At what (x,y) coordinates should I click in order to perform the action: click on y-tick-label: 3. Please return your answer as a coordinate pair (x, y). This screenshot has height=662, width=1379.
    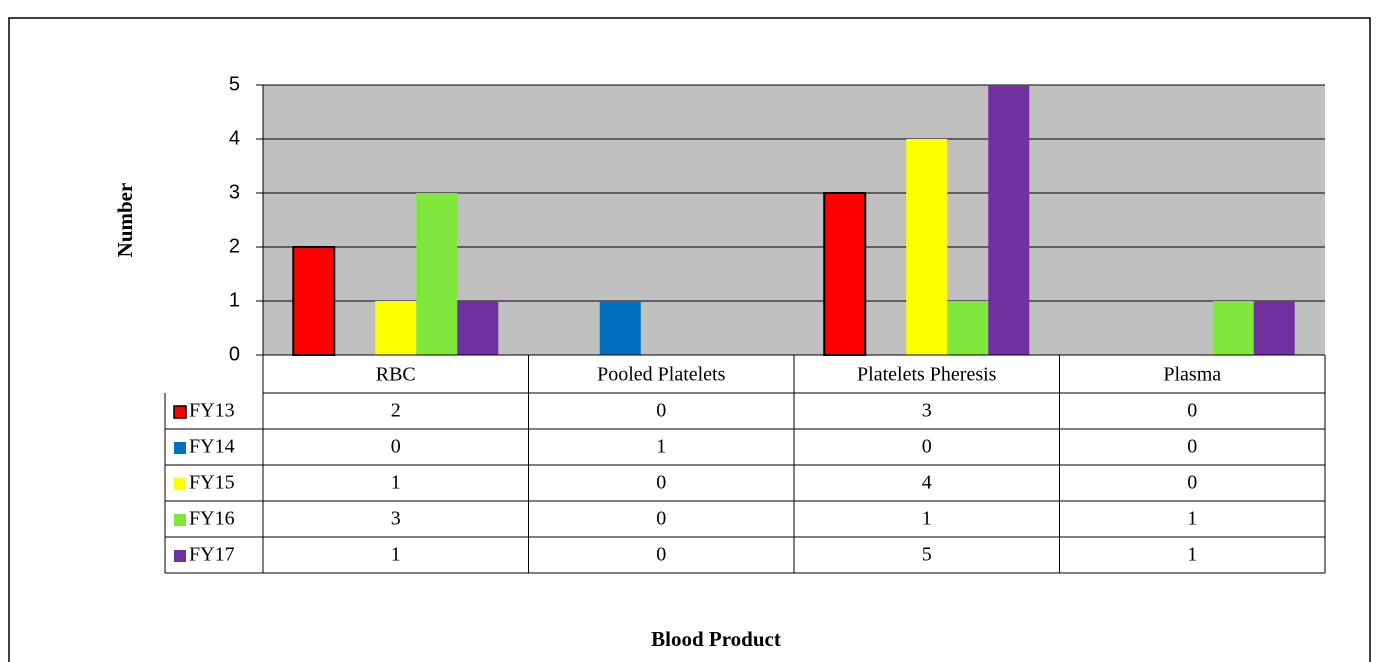
    Looking at the image, I should click on (234, 192).